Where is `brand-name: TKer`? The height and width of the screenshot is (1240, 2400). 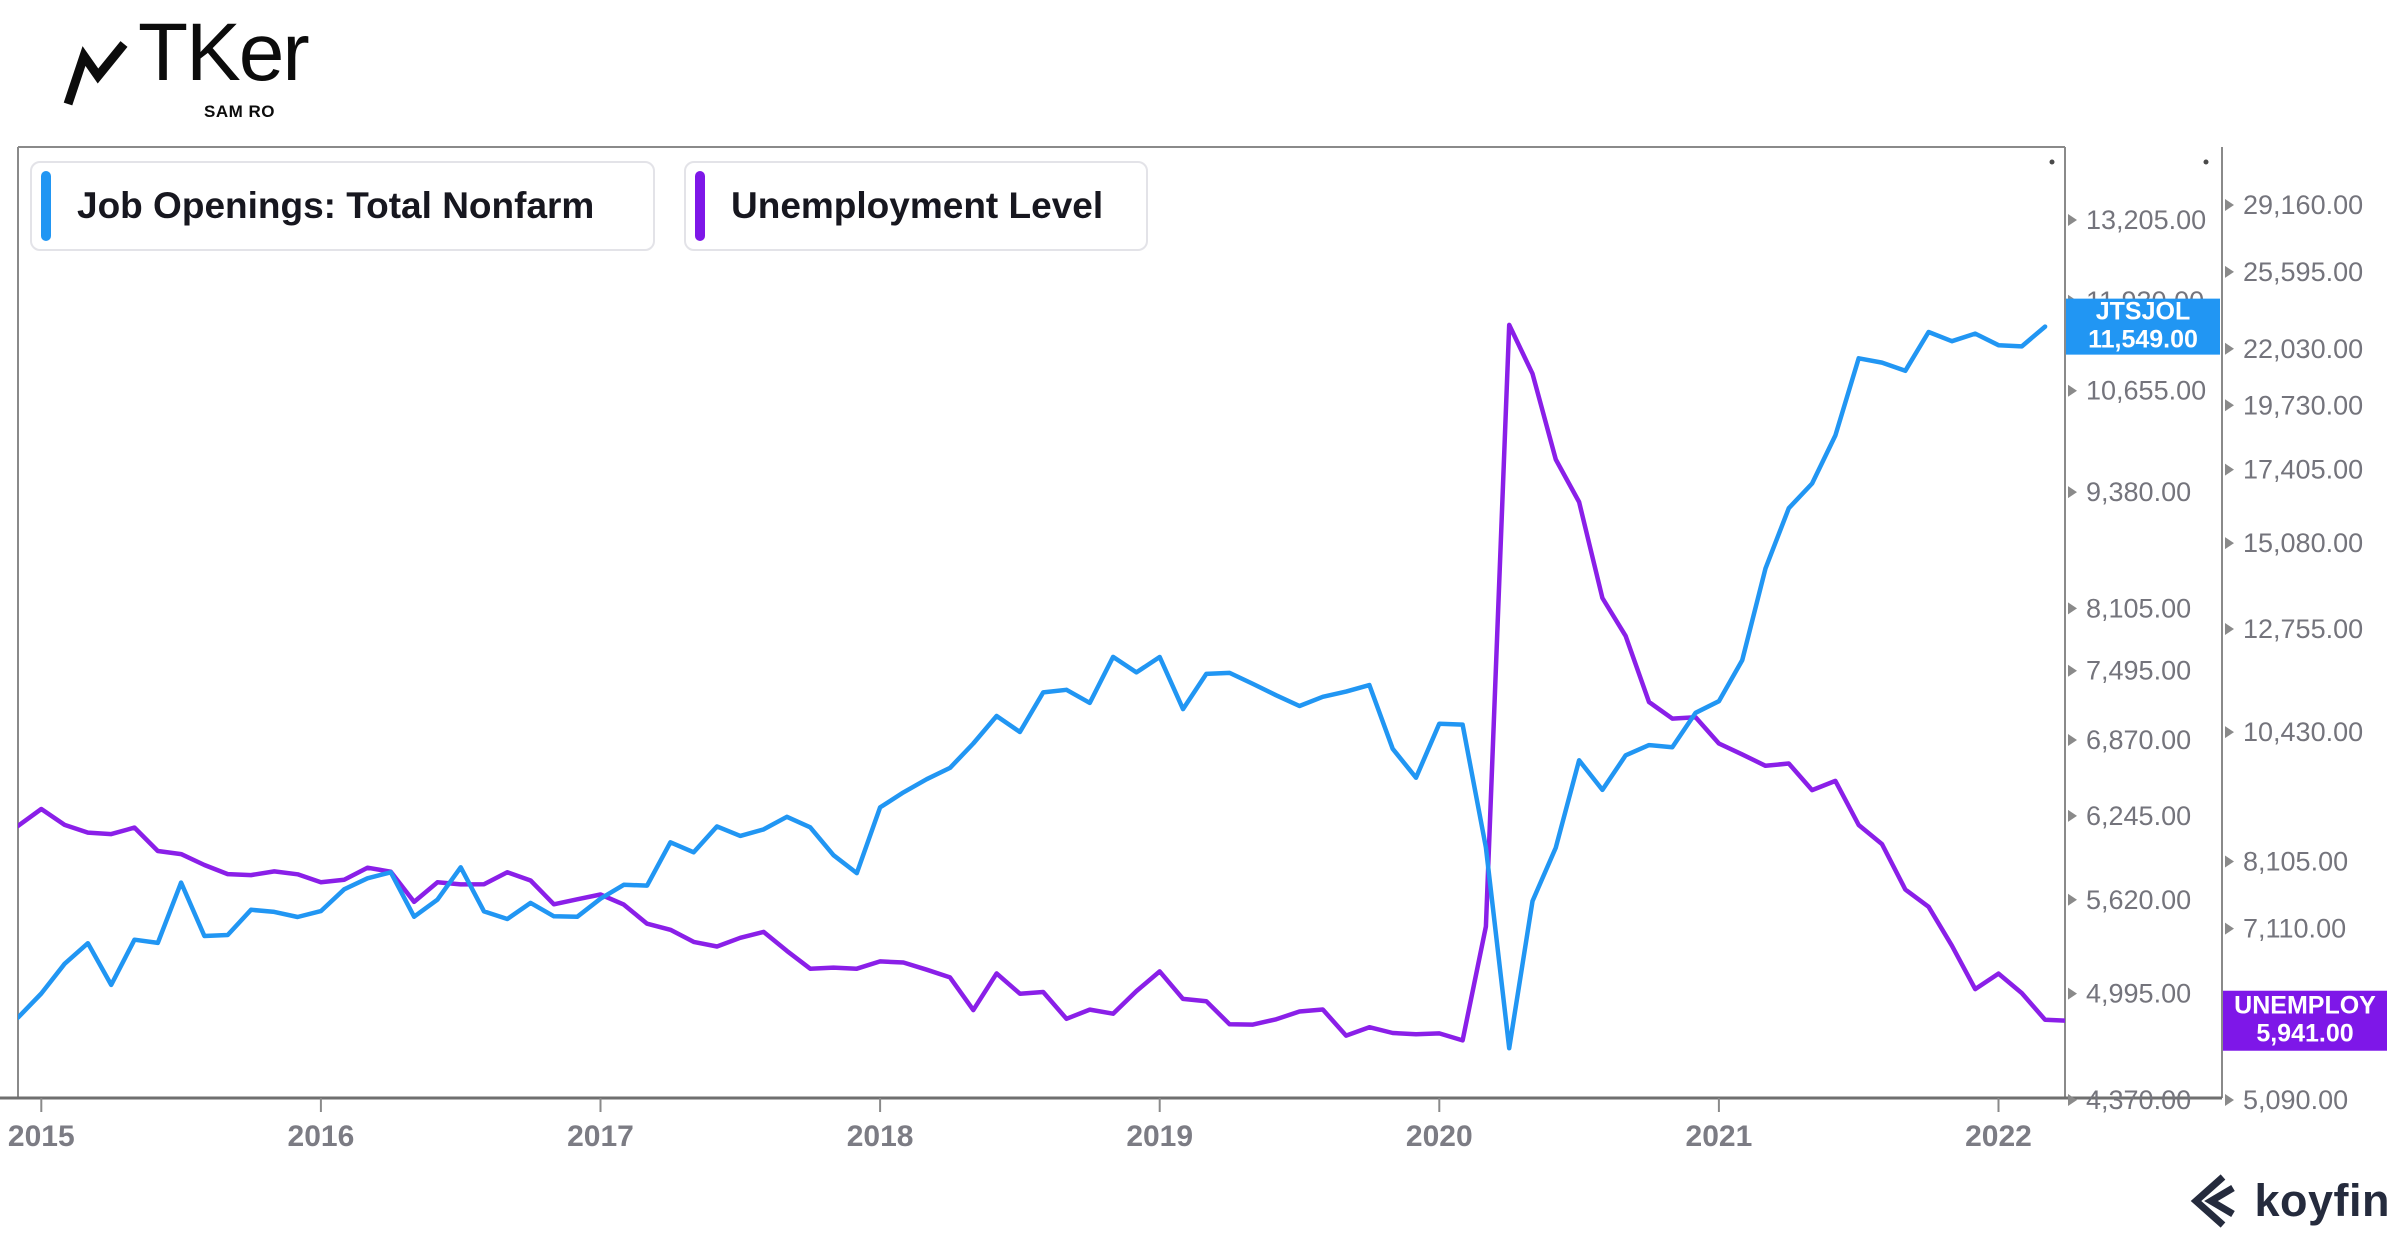 brand-name: TKer is located at coordinates (224, 52).